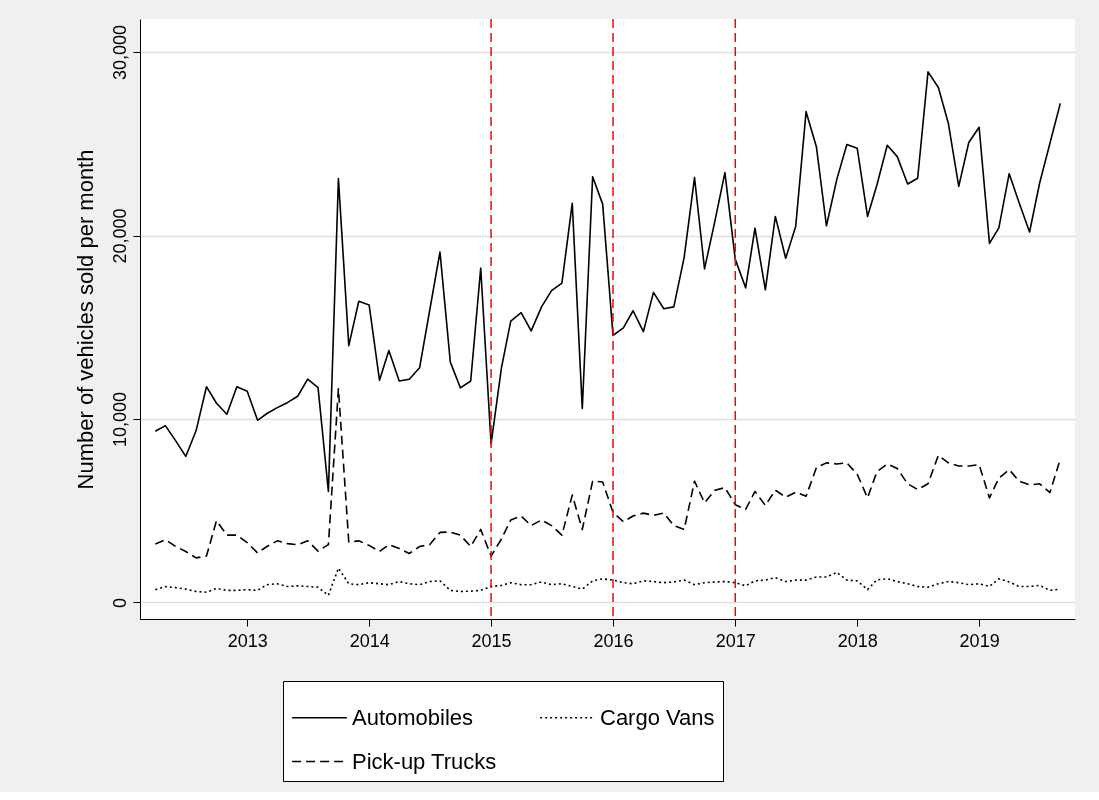 The width and height of the screenshot is (1099, 800). What do you see at coordinates (119, 602) in the screenshot?
I see `y-tick-label: 0` at bounding box center [119, 602].